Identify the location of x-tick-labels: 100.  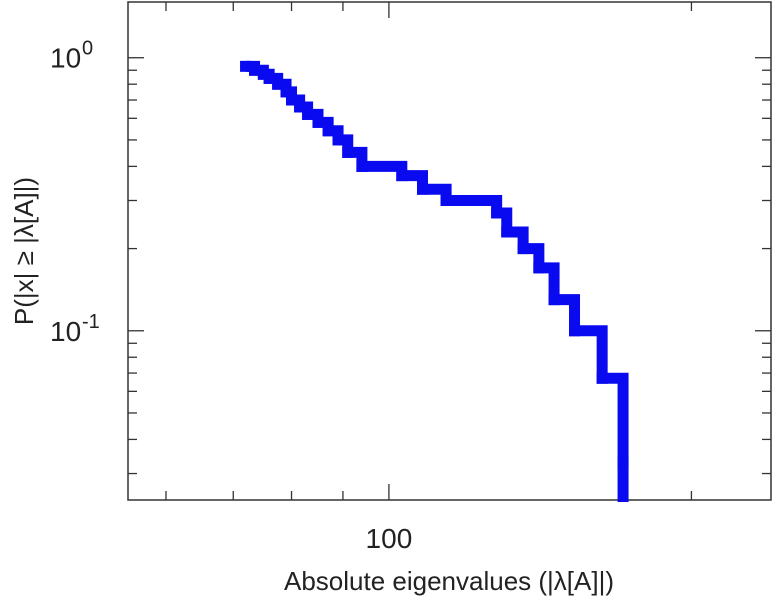
(389, 538).